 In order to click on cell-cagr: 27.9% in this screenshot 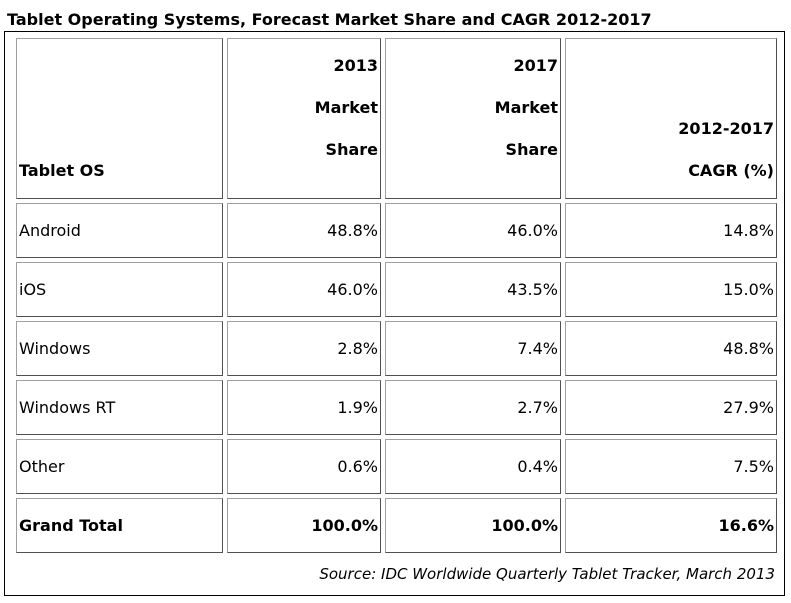, I will do `click(671, 407)`.